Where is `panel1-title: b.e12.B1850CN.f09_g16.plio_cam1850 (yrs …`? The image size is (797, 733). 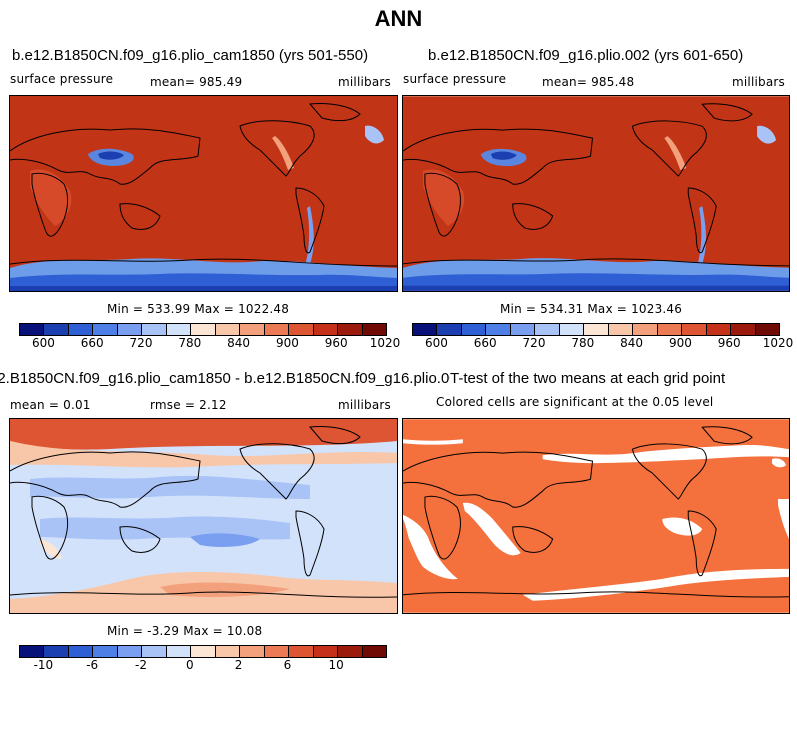 panel1-title: b.e12.B1850CN.f09_g16.plio_cam1850 (yrs … is located at coordinates (190, 55).